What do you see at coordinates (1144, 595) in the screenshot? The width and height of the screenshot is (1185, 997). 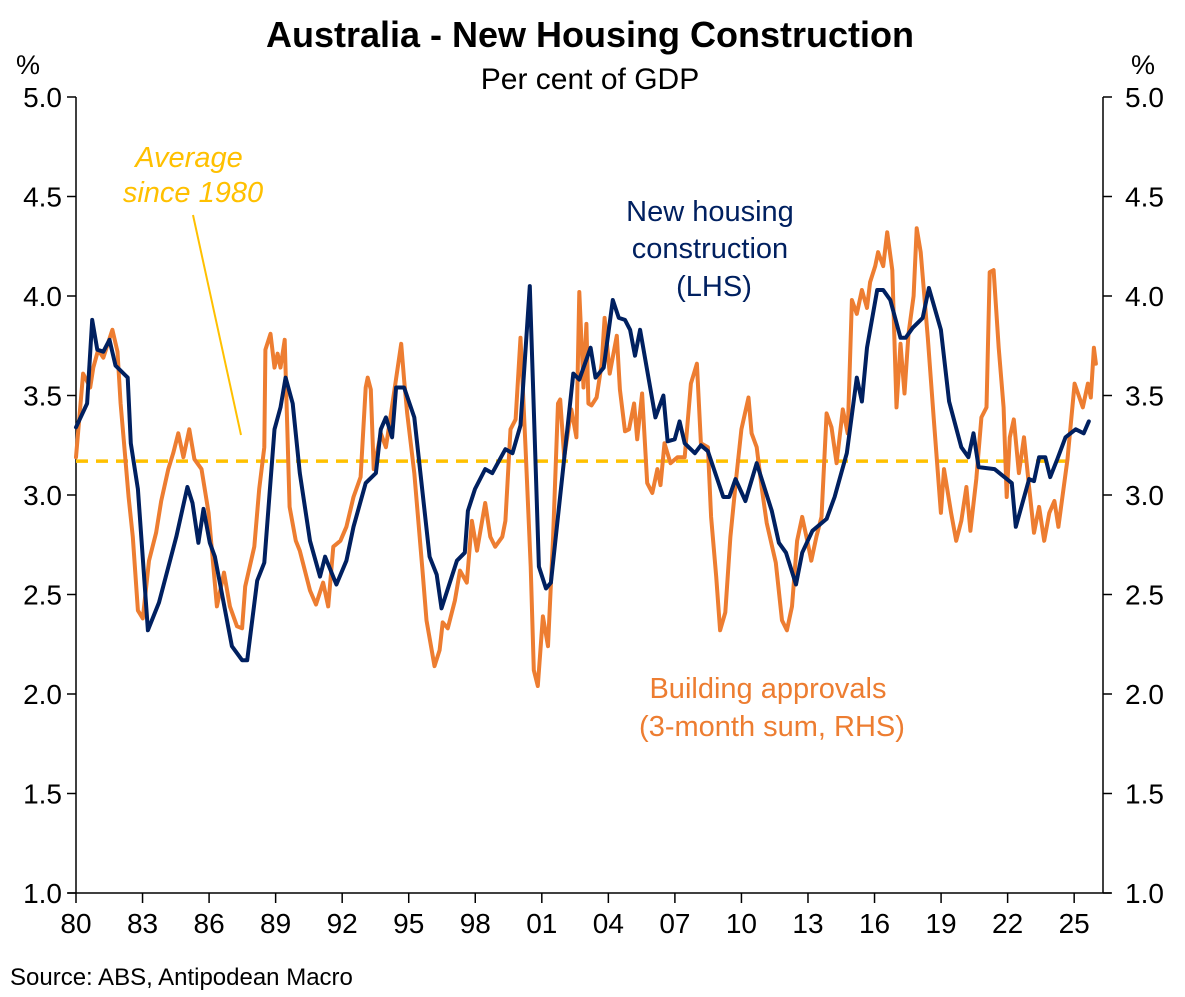 I see `right-y-tick-label: 2.5` at bounding box center [1144, 595].